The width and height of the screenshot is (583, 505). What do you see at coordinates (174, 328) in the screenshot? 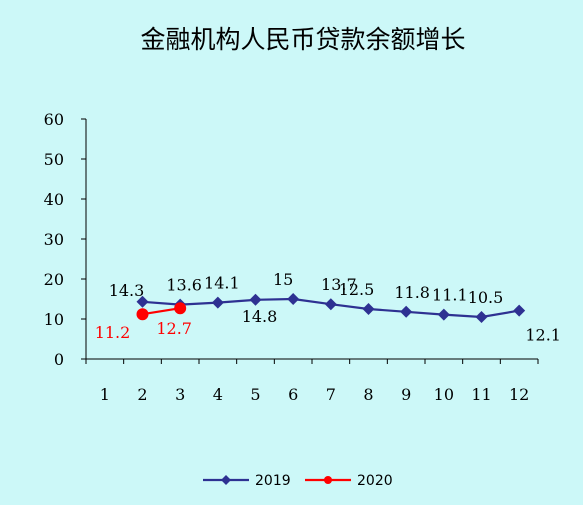
I see `data-label: 12.7` at bounding box center [174, 328].